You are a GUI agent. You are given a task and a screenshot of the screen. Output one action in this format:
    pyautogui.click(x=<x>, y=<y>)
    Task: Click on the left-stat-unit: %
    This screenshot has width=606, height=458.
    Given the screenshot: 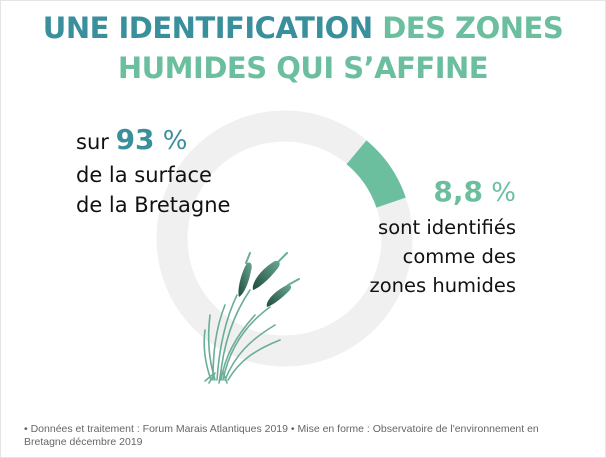 What is the action you would take?
    pyautogui.click(x=171, y=141)
    